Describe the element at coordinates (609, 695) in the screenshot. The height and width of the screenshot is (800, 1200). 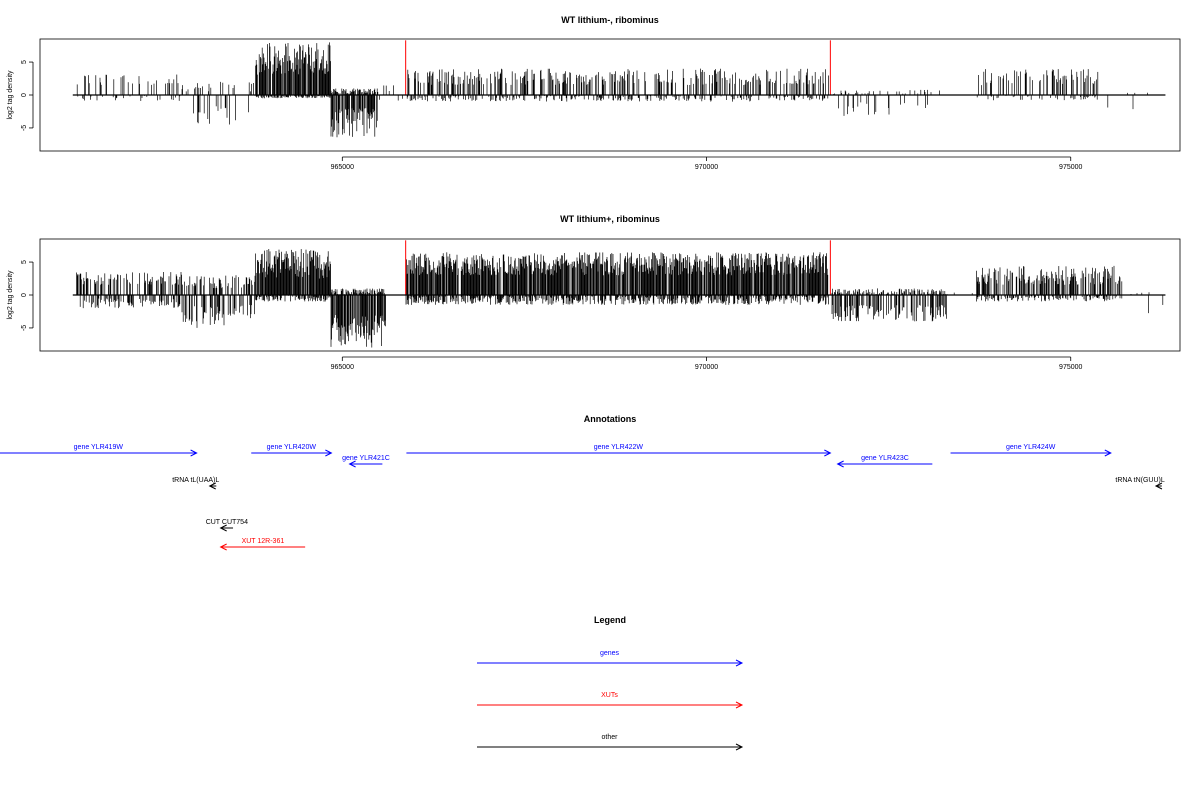
I see `legend-label: XUTs` at that location.